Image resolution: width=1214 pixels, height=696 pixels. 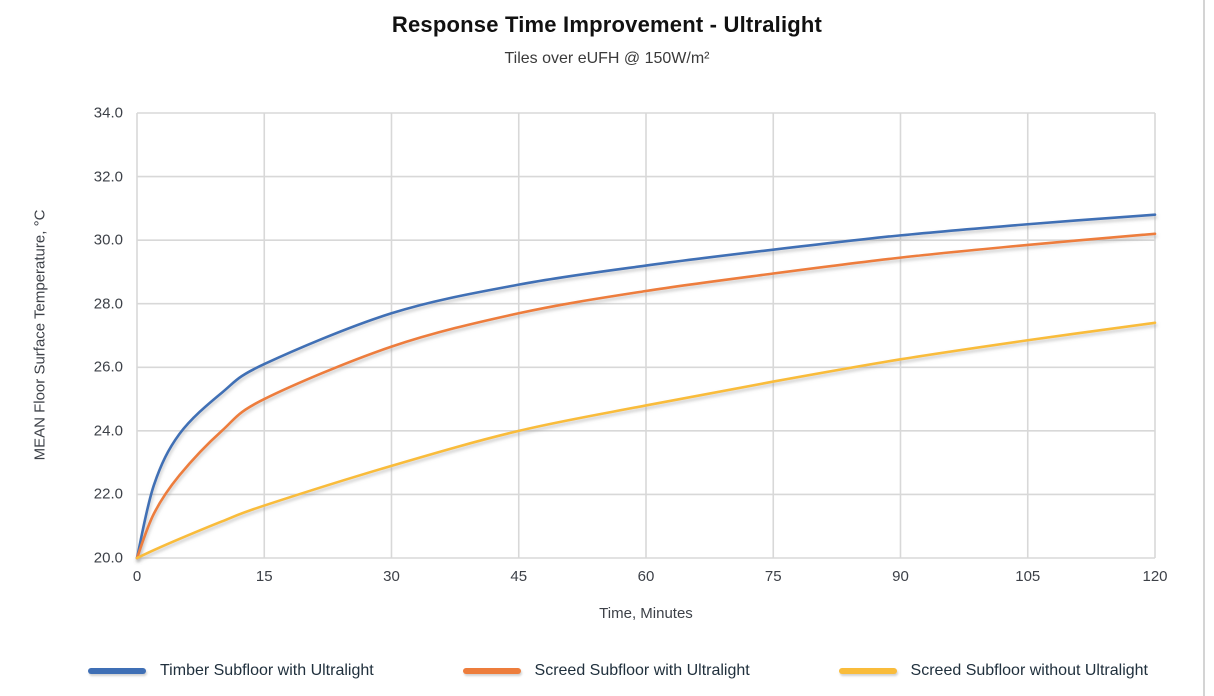 What do you see at coordinates (108, 113) in the screenshot?
I see `y-tick-label: 34.0` at bounding box center [108, 113].